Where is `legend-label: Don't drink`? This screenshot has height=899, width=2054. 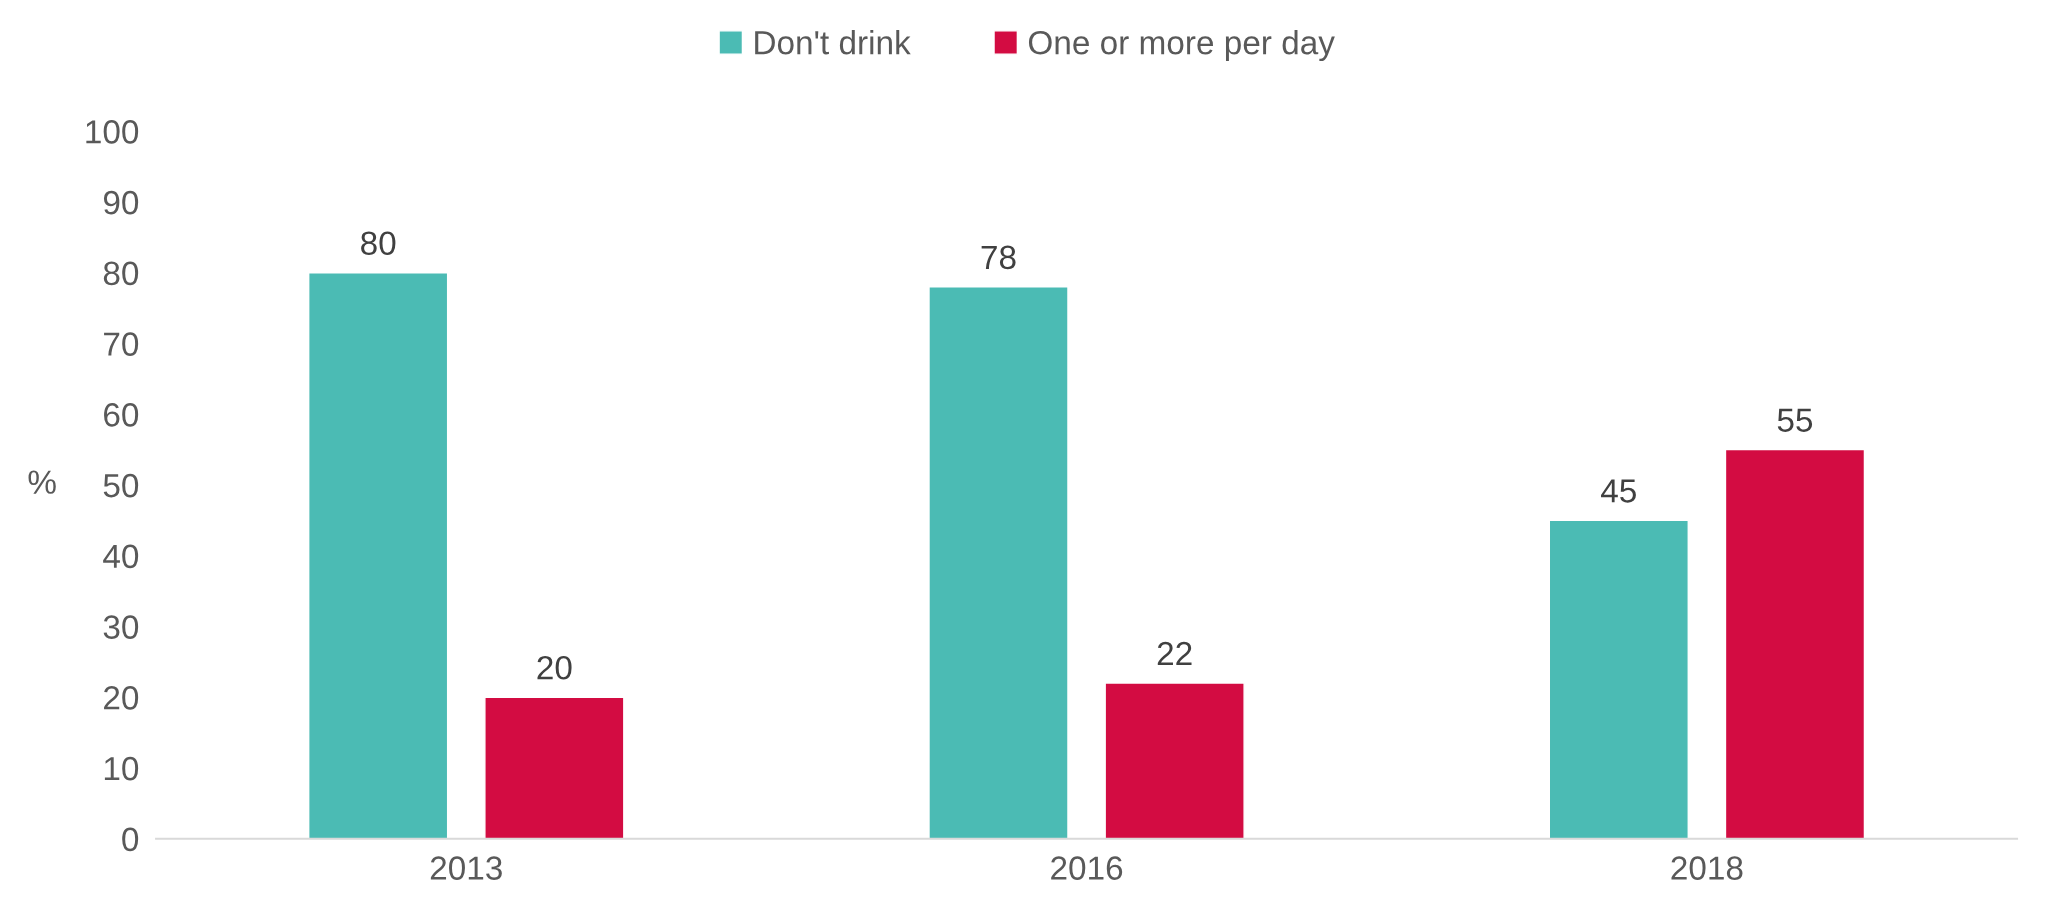
legend-label: Don't drink is located at coordinates (833, 42).